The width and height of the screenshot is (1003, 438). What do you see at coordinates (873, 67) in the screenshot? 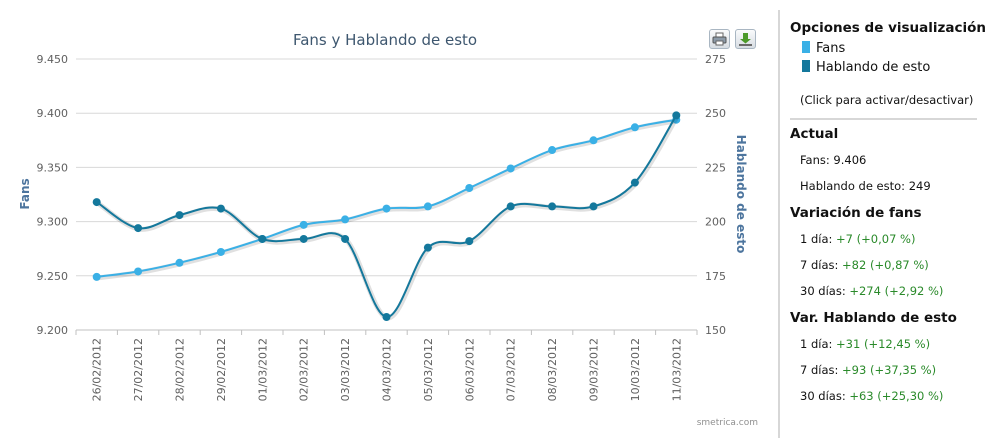
I see `legend-label: Hablando de esto` at bounding box center [873, 67].